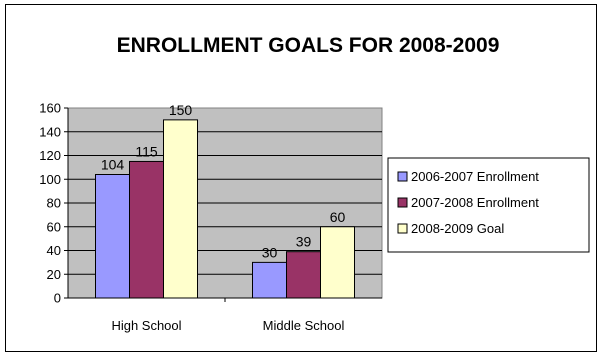 The width and height of the screenshot is (602, 356). What do you see at coordinates (475, 202) in the screenshot?
I see `legend-label: 2007-2008 Enrollment` at bounding box center [475, 202].